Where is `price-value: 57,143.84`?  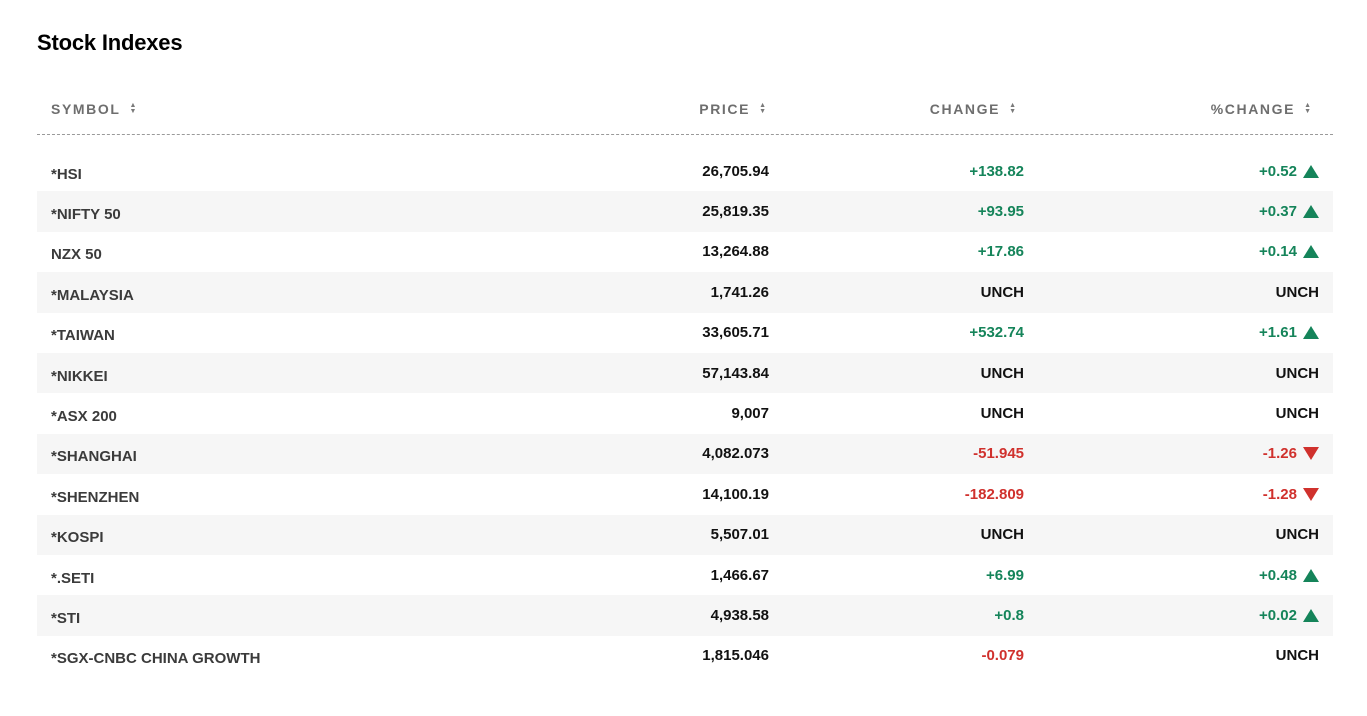 price-value: 57,143.84 is located at coordinates (735, 373).